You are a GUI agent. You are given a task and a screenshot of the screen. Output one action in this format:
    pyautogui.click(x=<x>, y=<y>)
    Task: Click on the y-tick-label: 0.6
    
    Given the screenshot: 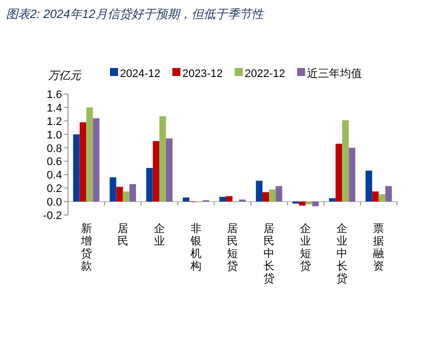 What is the action you would take?
    pyautogui.click(x=54, y=162)
    